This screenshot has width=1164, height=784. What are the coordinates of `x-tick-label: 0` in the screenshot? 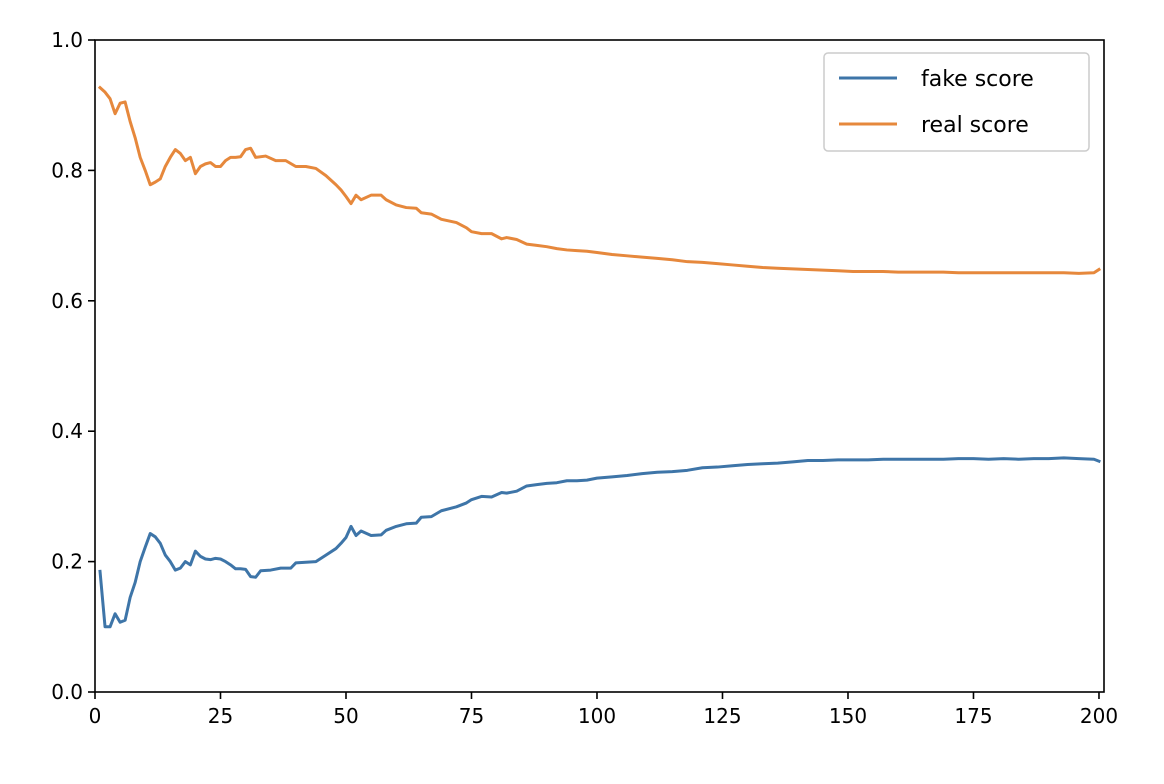 It's located at (95, 716).